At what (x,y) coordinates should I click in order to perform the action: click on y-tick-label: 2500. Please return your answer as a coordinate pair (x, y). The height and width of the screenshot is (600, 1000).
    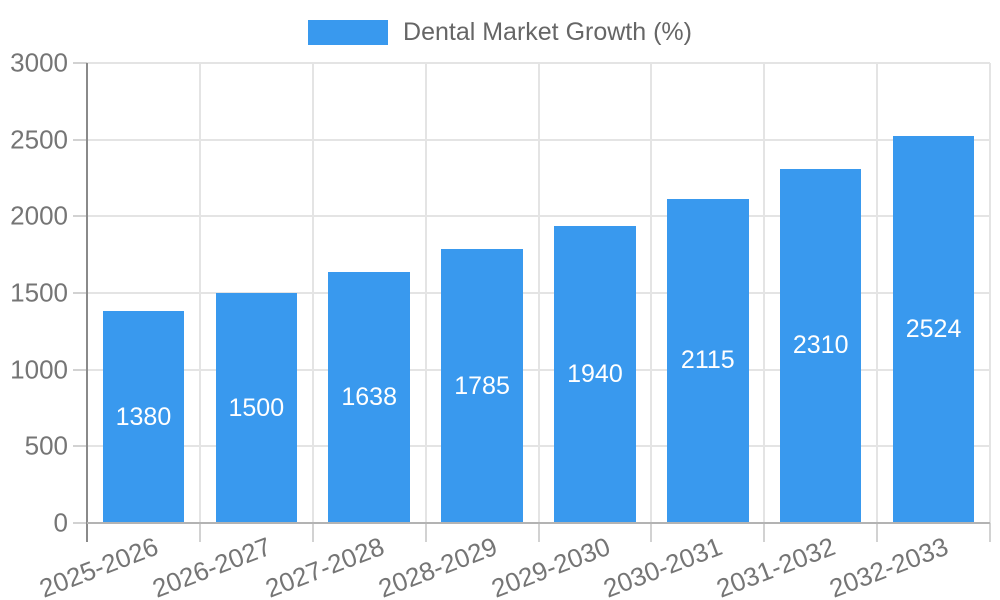
    Looking at the image, I should click on (39, 139).